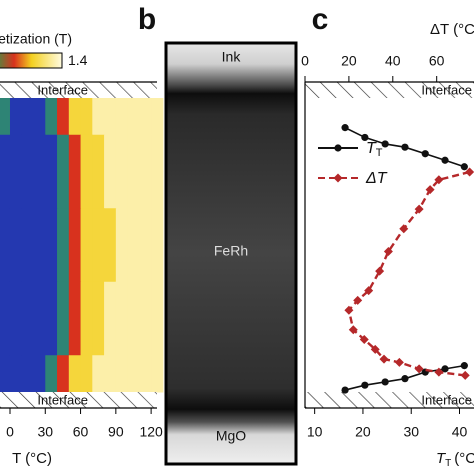 The image size is (474, 474). I want to click on x-axis-label: TT(°C), so click(455, 459).